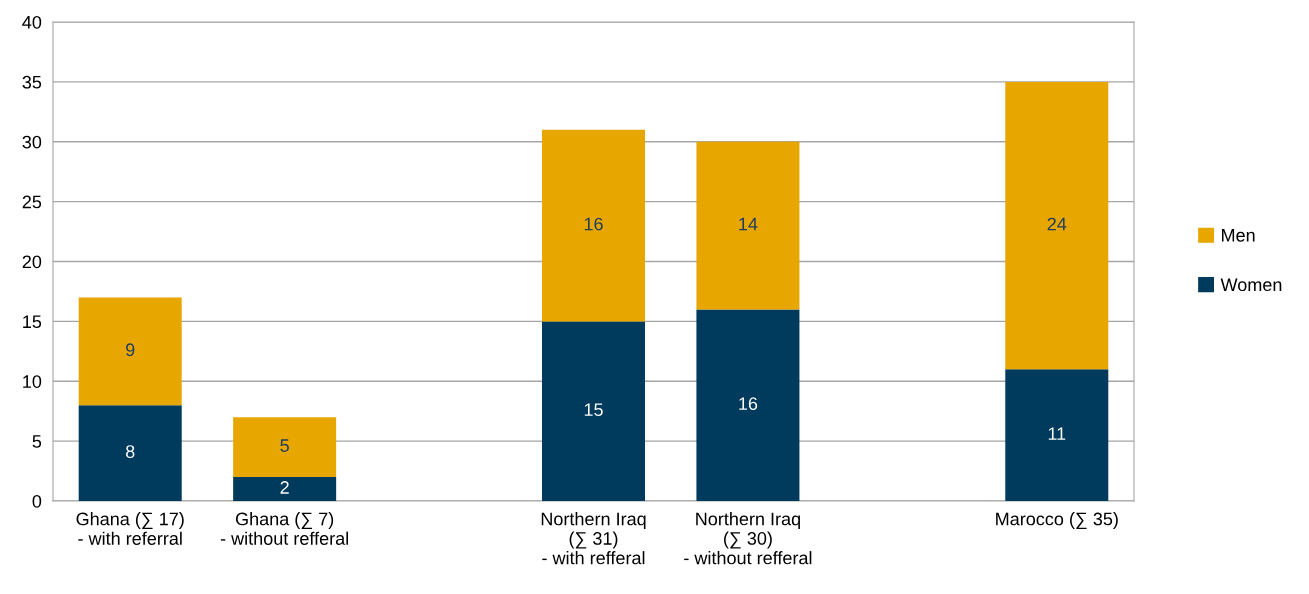 Image resolution: width=1309 pixels, height=594 pixels. I want to click on data-label: 9, so click(130, 350).